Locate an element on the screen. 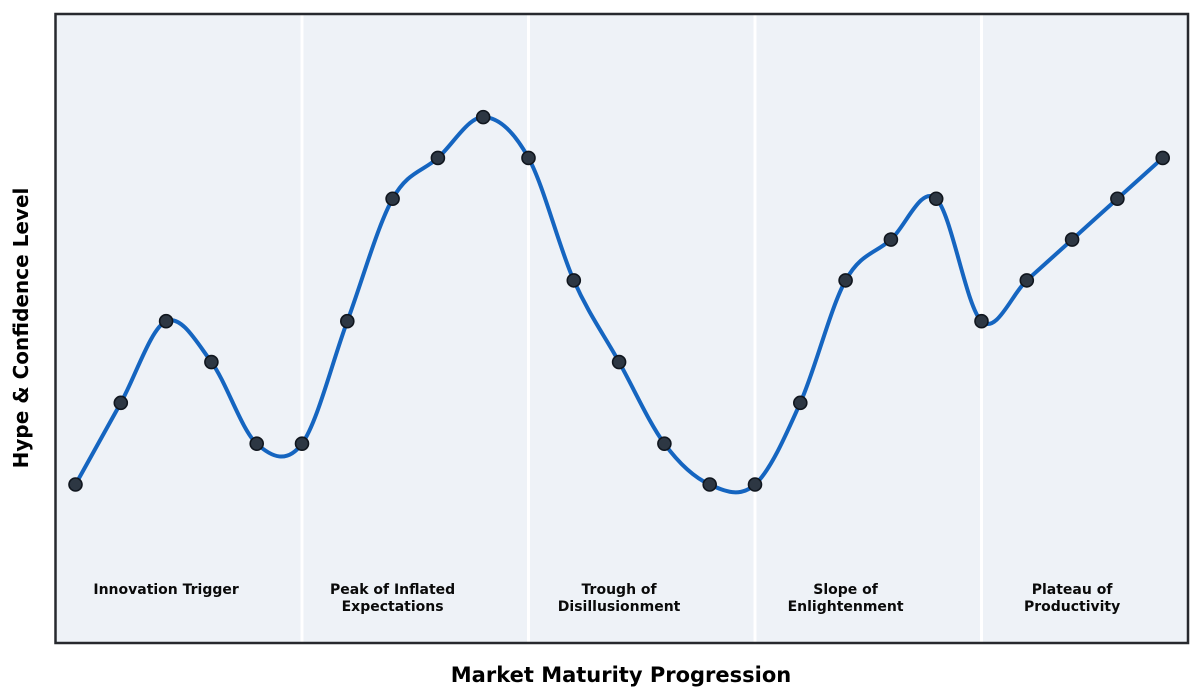 The height and width of the screenshot is (700, 1200). phase-label-peak-of-inflated-expectations: Peak of Inflated Expectations is located at coordinates (393, 598).